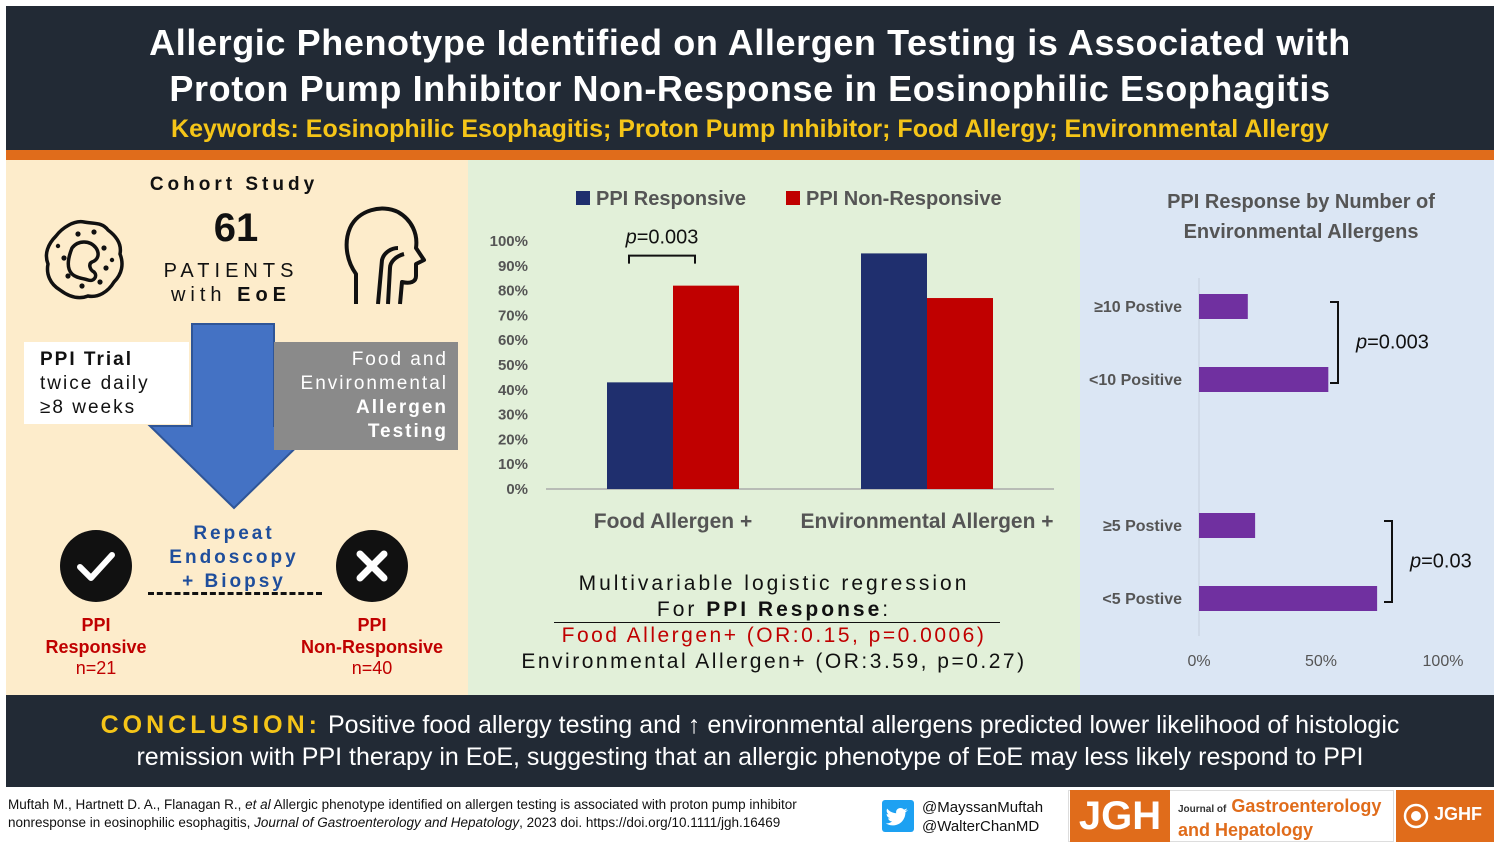 The image size is (1500, 848). I want to click on responsive-label: PPI Responsive, so click(96, 636).